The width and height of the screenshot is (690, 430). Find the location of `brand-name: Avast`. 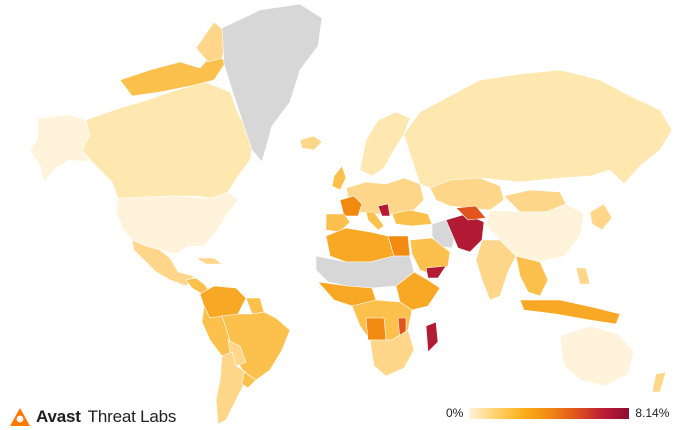

brand-name: Avast is located at coordinates (58, 416).